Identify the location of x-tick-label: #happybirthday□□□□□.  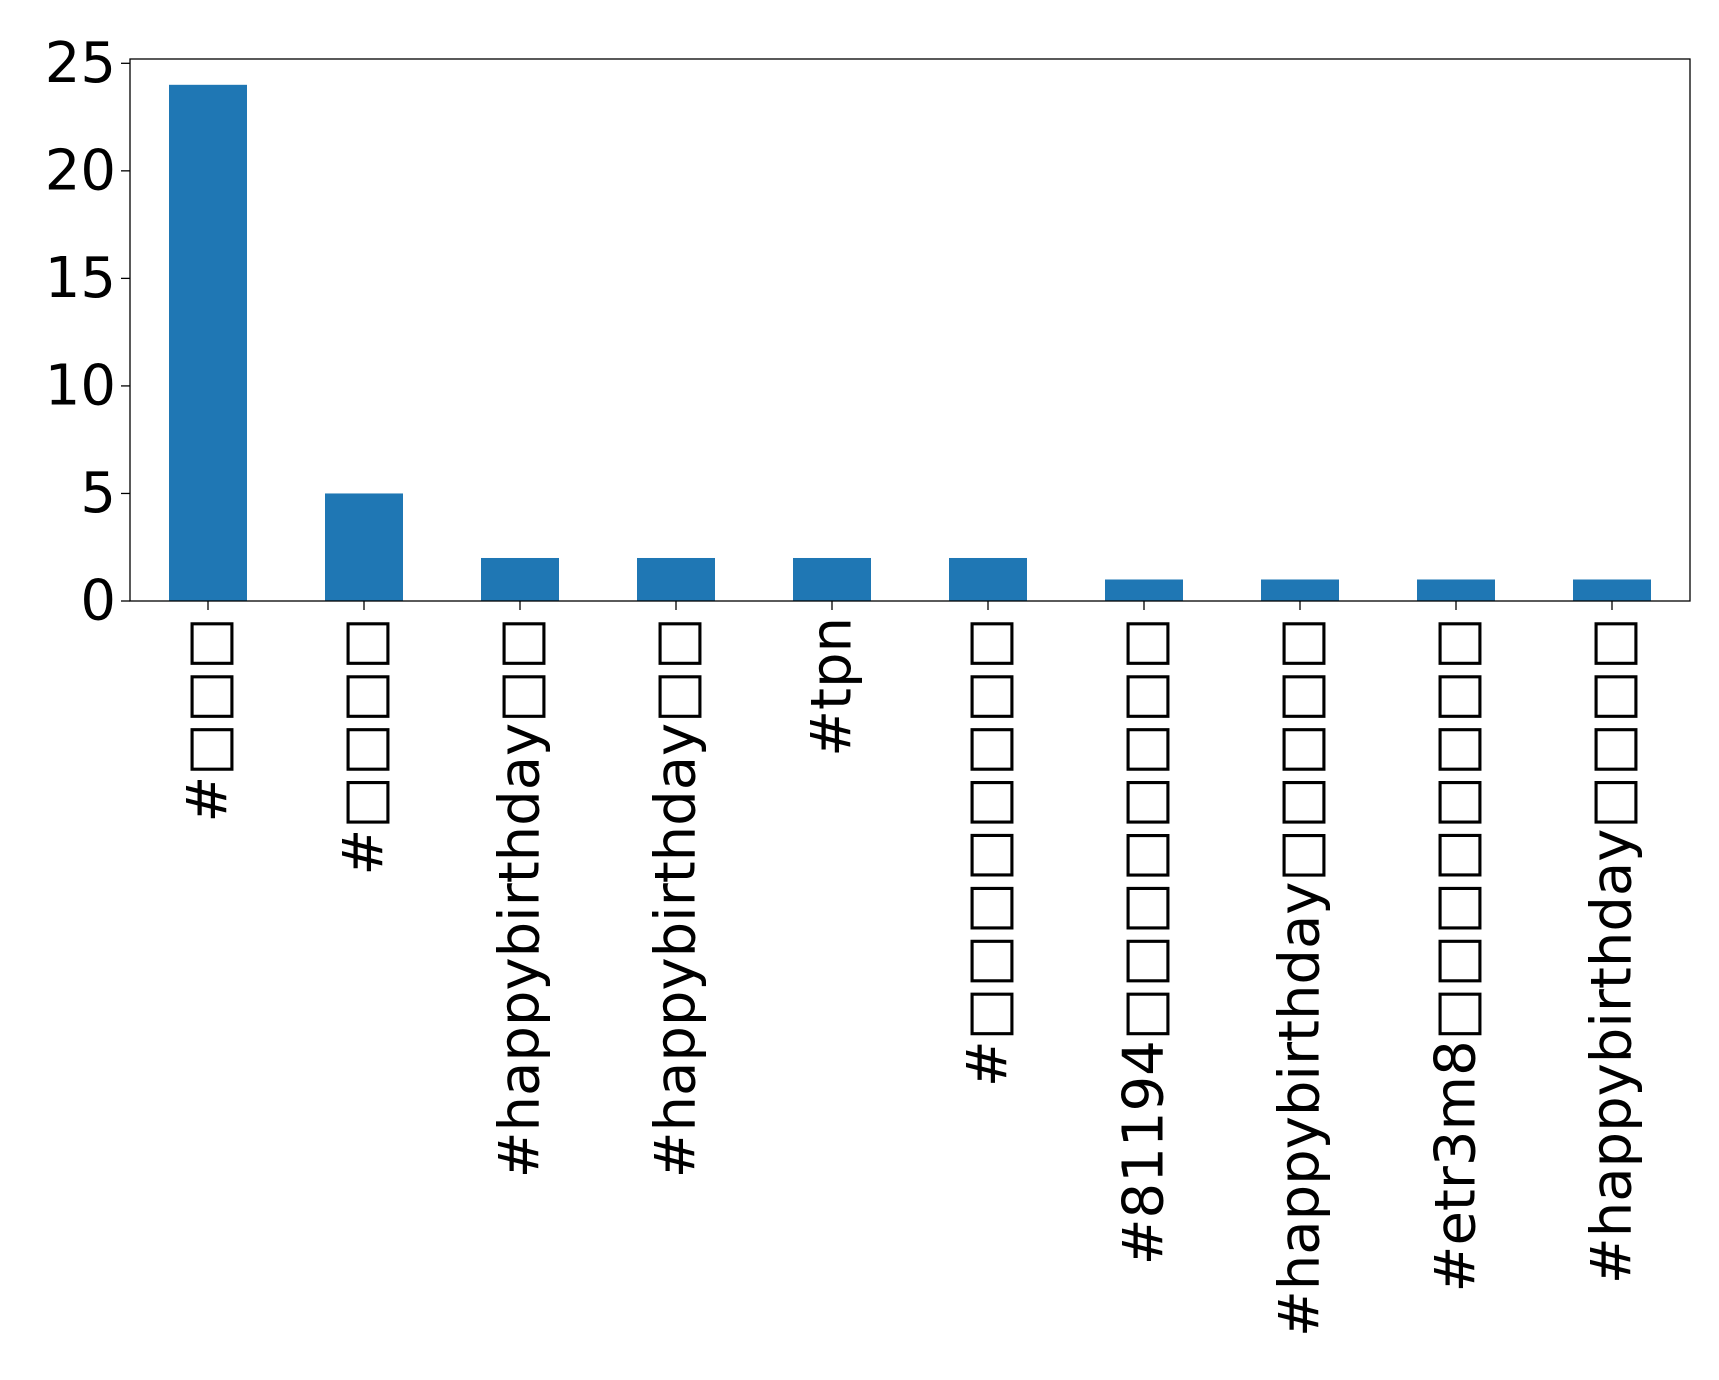
(1300, 977).